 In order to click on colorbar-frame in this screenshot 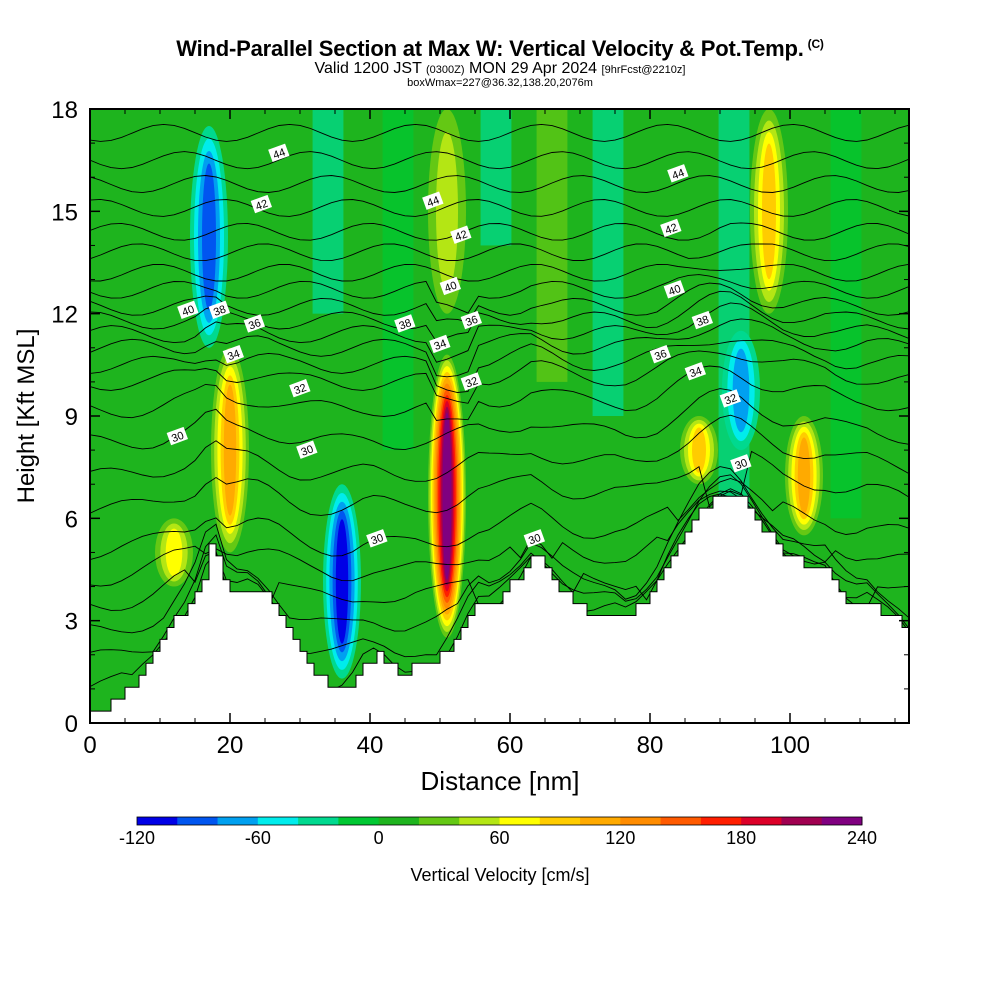, I will do `click(499, 821)`.